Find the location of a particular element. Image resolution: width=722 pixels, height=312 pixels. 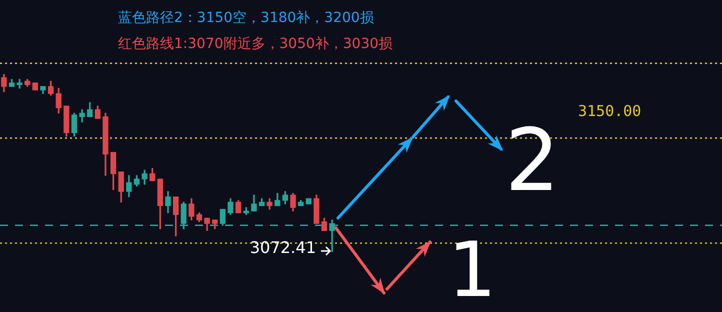

text: 3150.00 is located at coordinates (610, 111).